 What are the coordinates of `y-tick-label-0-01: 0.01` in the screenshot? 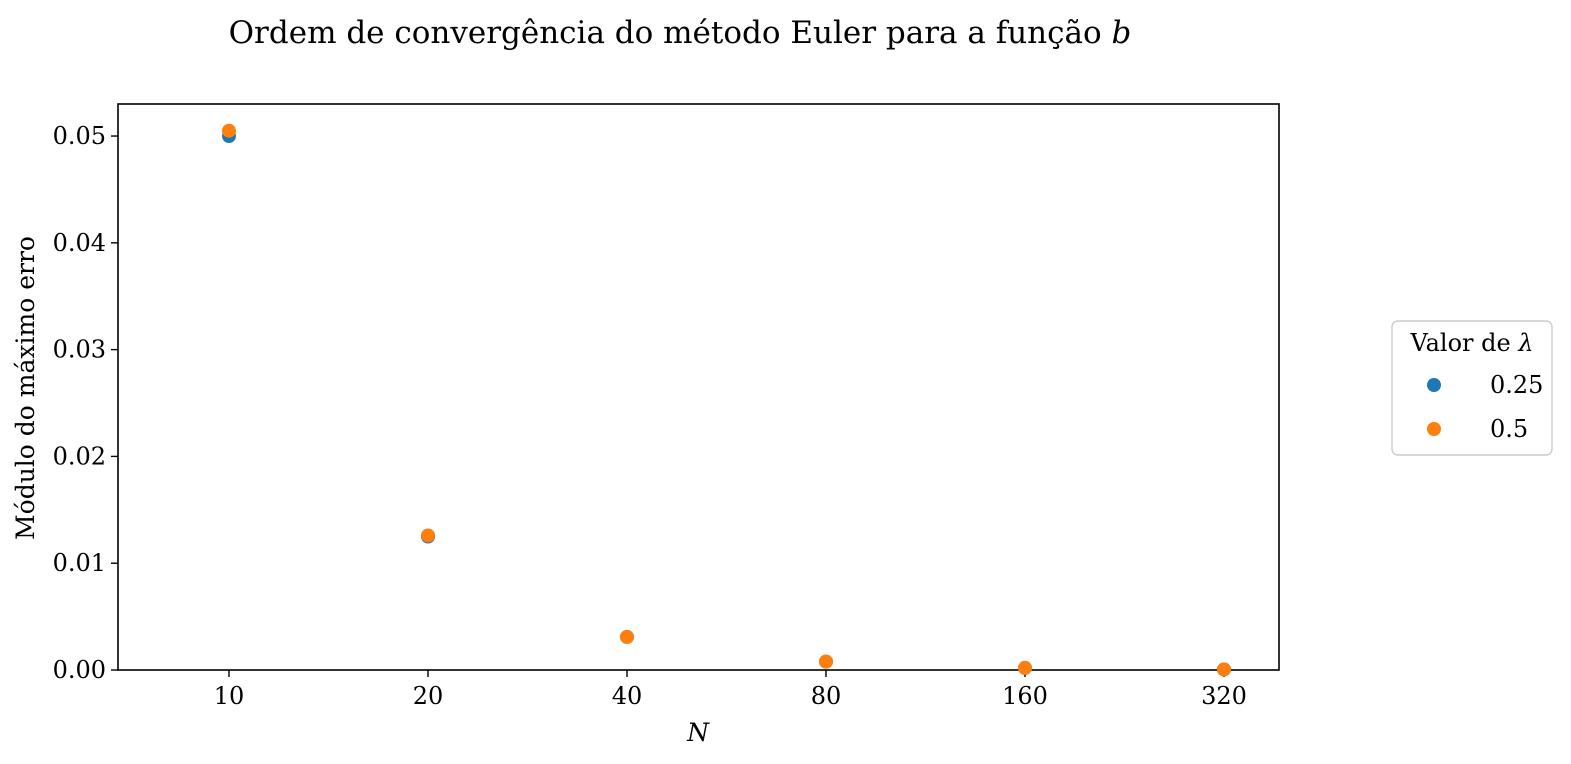 It's located at (79, 563).